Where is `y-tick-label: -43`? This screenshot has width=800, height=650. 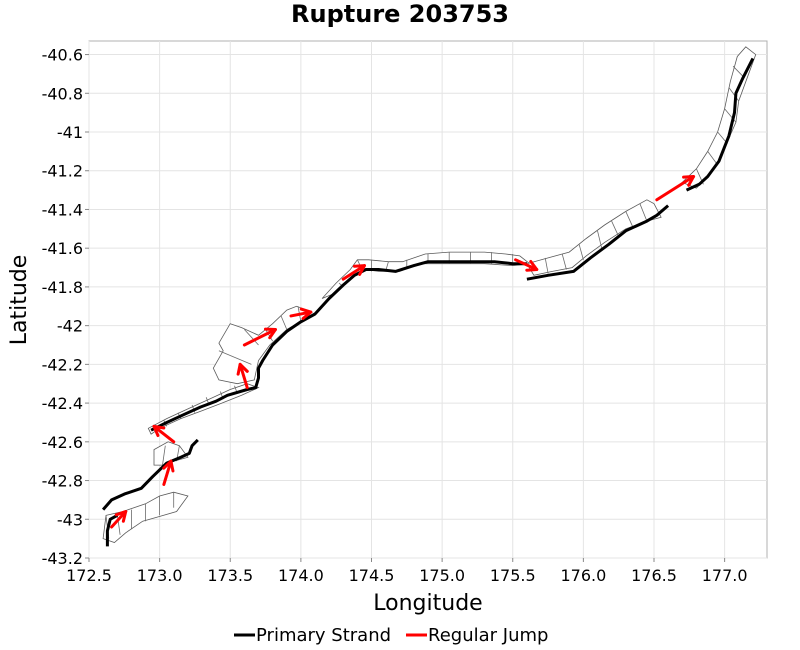 y-tick-label: -43 is located at coordinates (70, 519).